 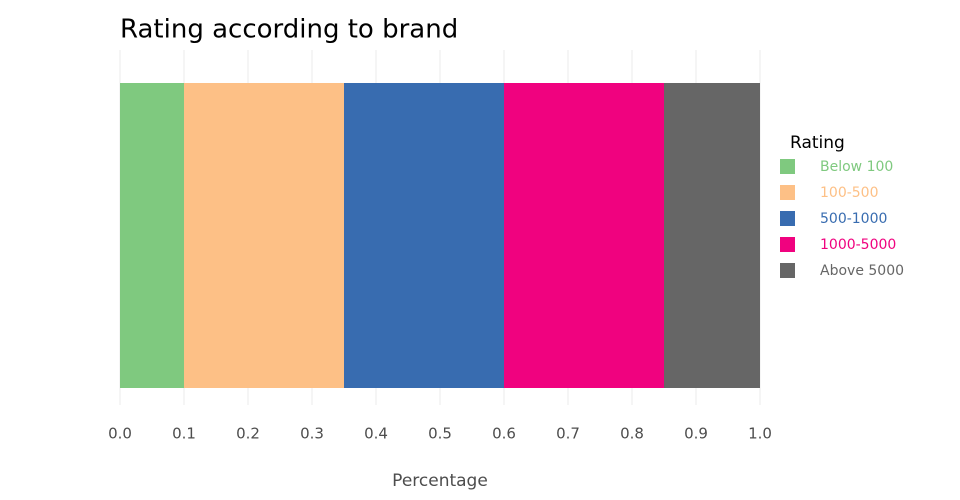 What do you see at coordinates (849, 193) in the screenshot?
I see `legend-label: 100-500` at bounding box center [849, 193].